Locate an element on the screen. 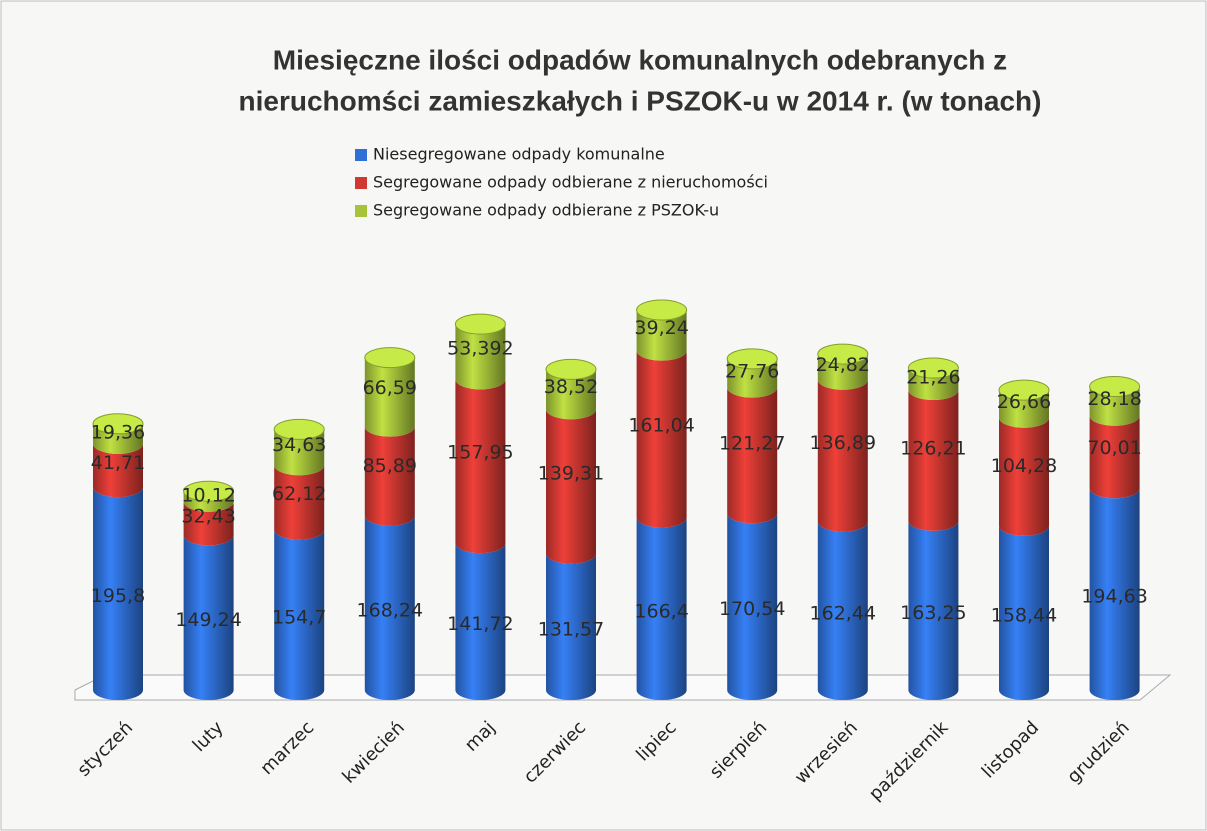  value-label: 195,8 is located at coordinates (118, 596).